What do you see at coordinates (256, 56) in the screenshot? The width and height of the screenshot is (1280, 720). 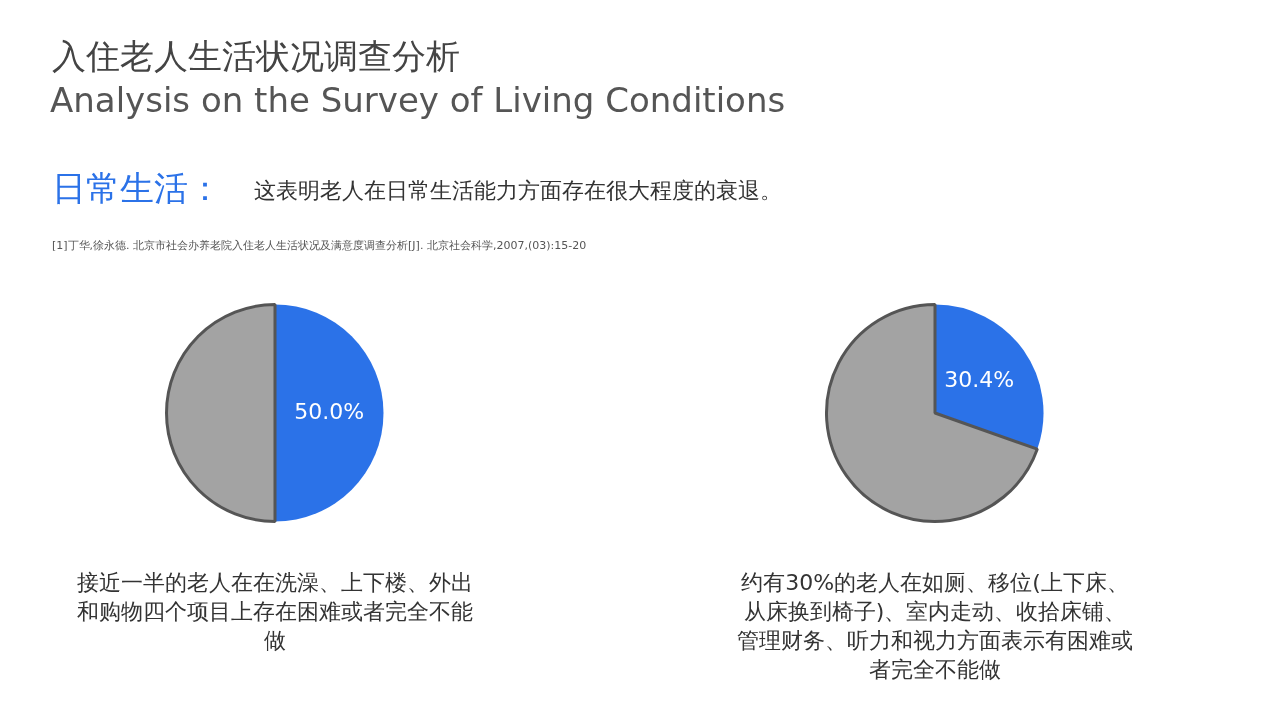 I see `chart-title: 入住老人生活状况调查分析` at bounding box center [256, 56].